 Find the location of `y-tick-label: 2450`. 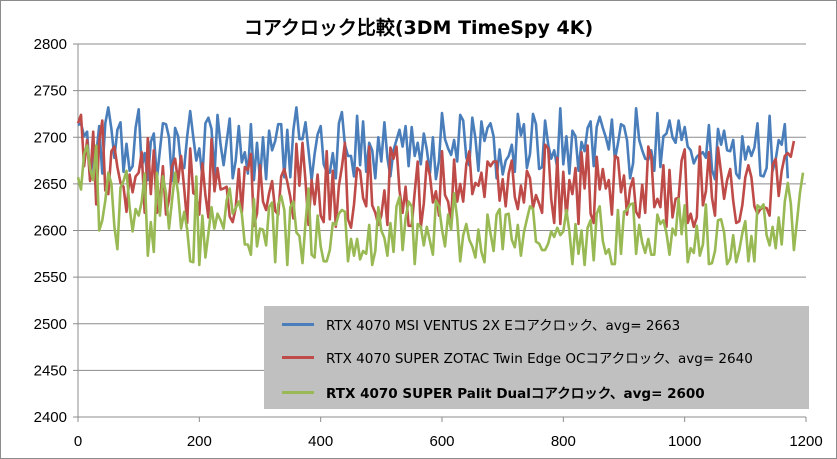

y-tick-label: 2450 is located at coordinates (50, 370).